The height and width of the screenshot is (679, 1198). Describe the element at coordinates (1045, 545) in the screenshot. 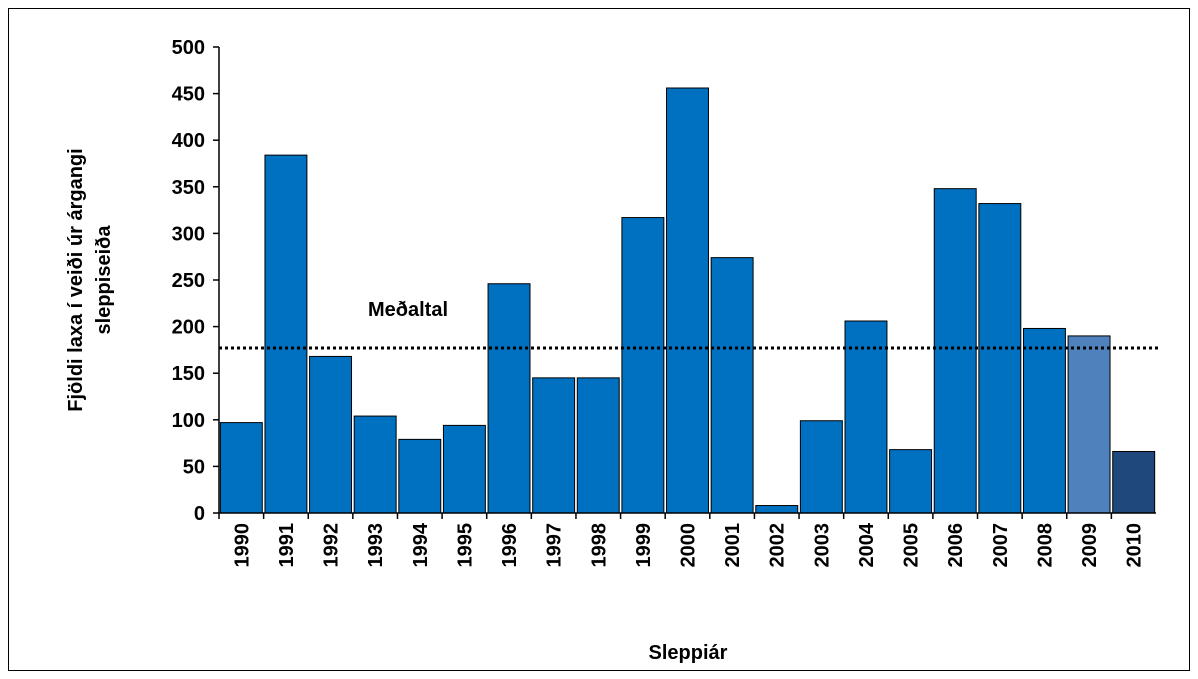

I see `x-tick-label: 2008` at that location.